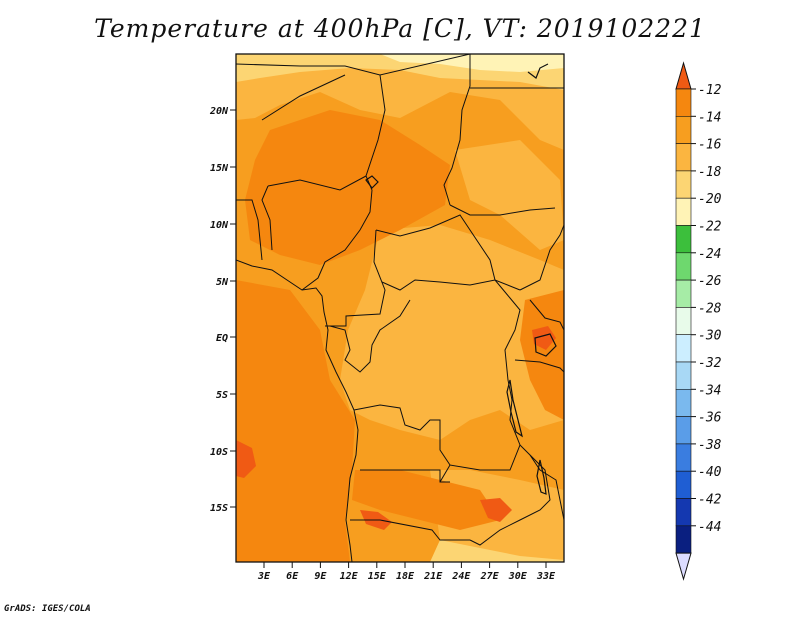 This screenshot has height=618, width=800. What do you see at coordinates (264, 576) in the screenshot?
I see `lon-label: 3E` at bounding box center [264, 576].